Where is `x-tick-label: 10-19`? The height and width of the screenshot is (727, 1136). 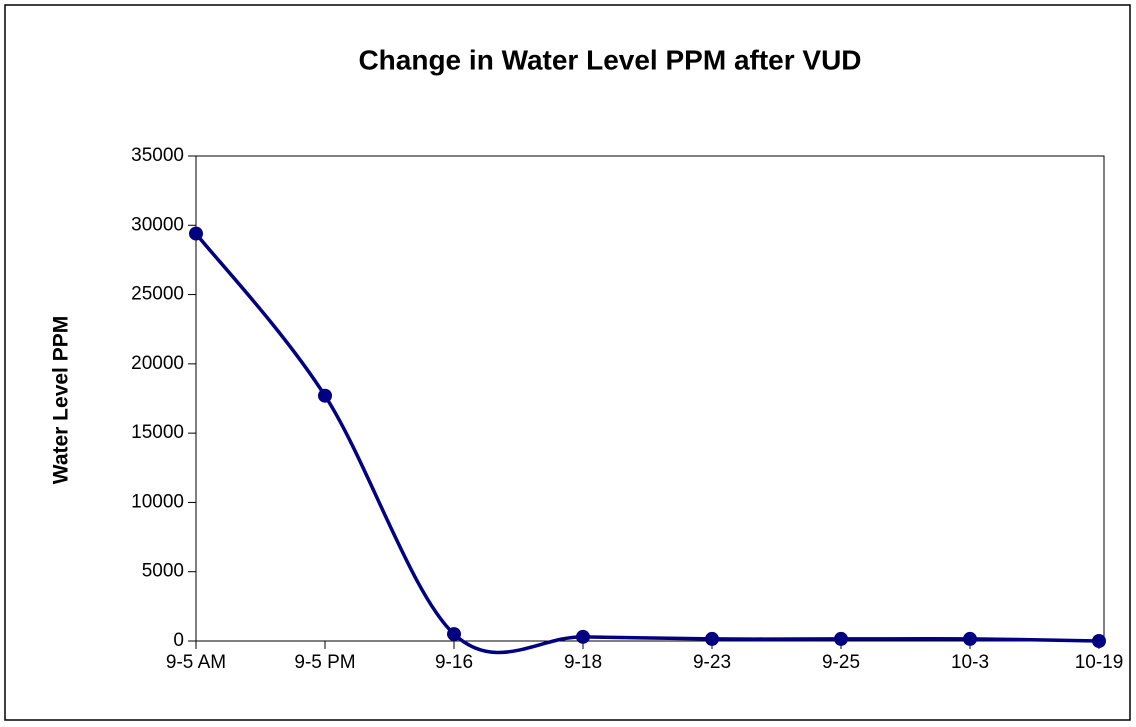
x-tick-label: 10-19 is located at coordinates (1099, 662).